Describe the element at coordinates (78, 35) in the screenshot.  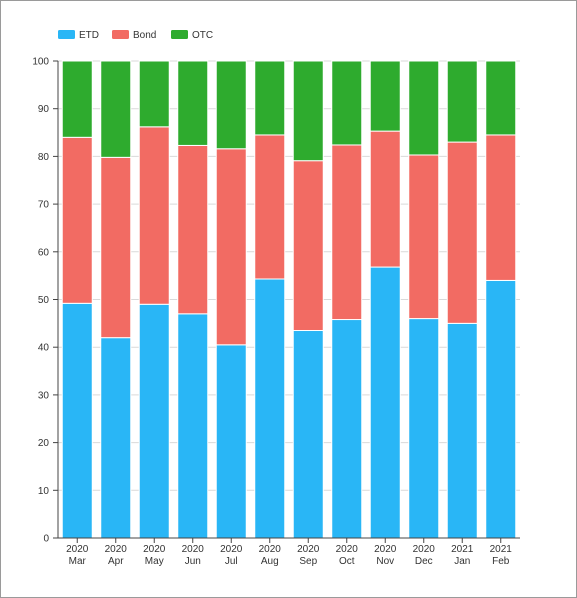
I see `legend-item-etd: ETD` at that location.